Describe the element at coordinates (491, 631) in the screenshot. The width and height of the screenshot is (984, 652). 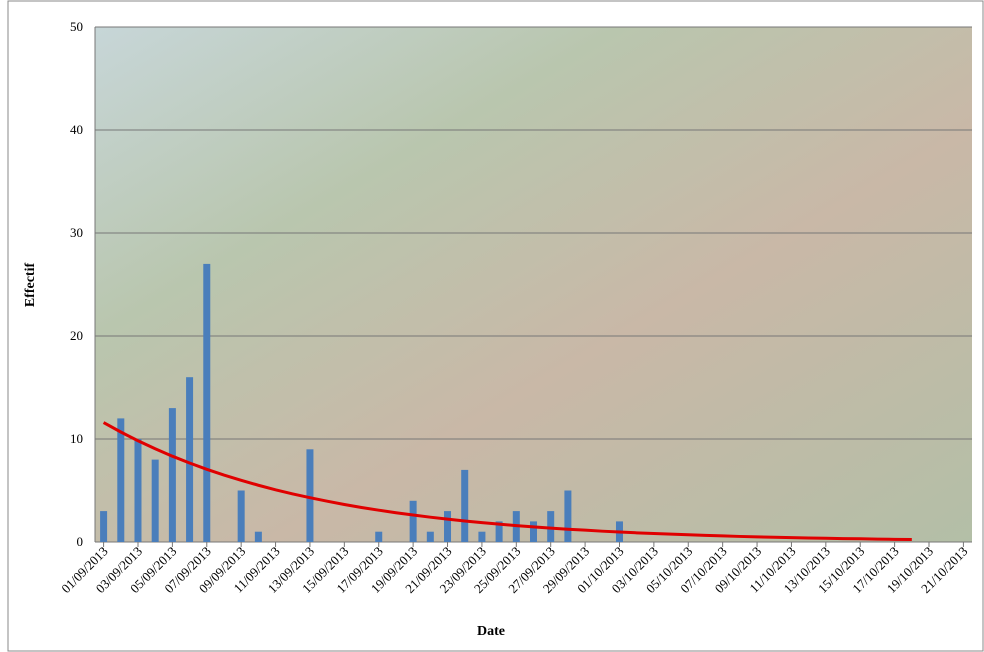
I see `x-axis-title: Date` at that location.